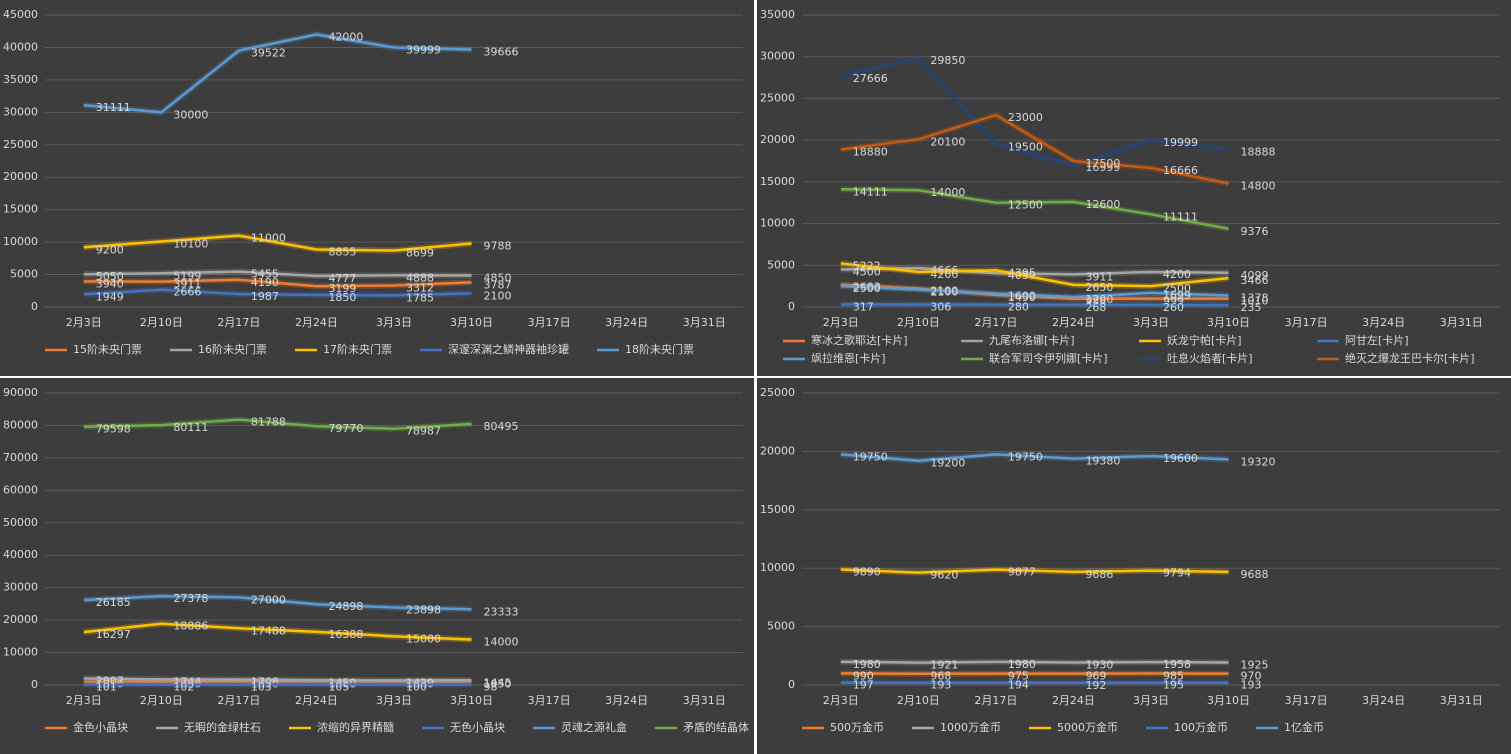  What do you see at coordinates (1177, 573) in the screenshot?
I see `data-label: 9794` at bounding box center [1177, 573].